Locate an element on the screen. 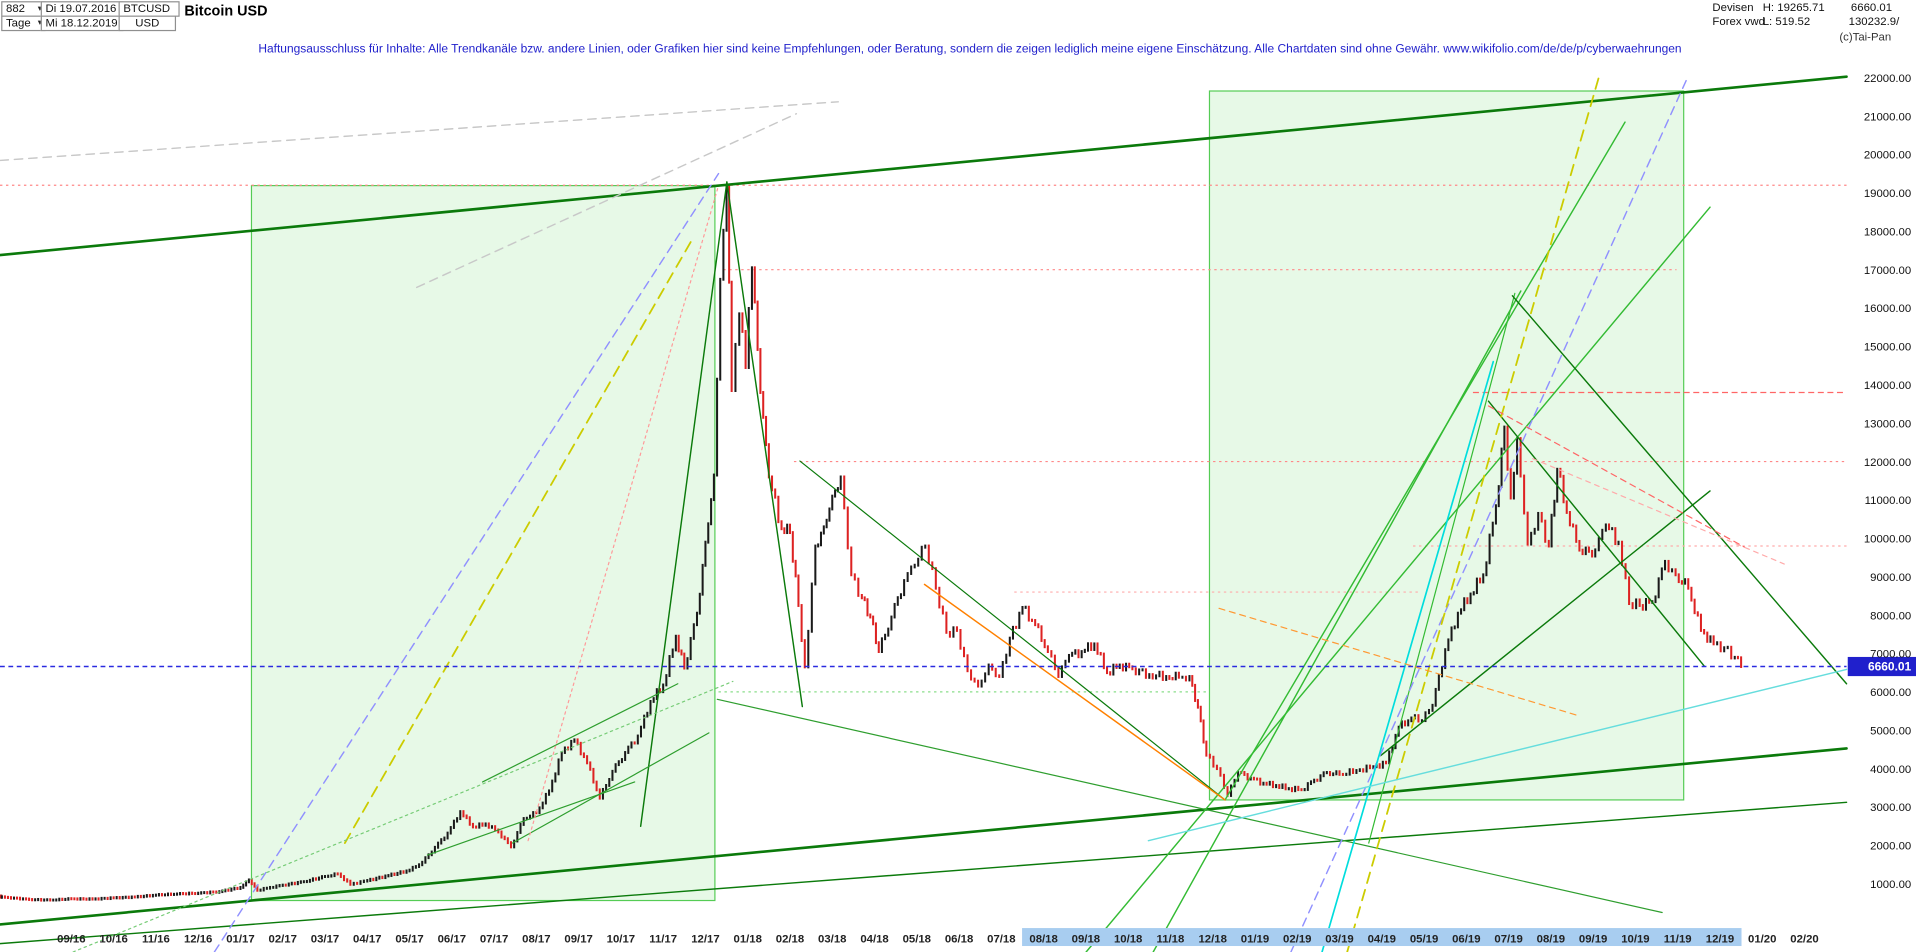 The height and width of the screenshot is (952, 1916). time-axis-label: 11/19 is located at coordinates (1678, 939).